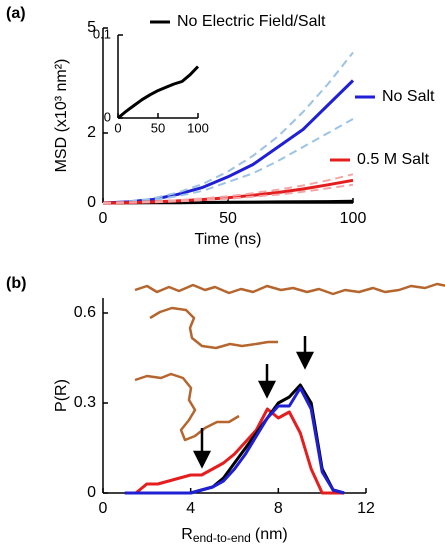 This screenshot has height=550, width=445. I want to click on x-tick-label: 12, so click(366, 508).